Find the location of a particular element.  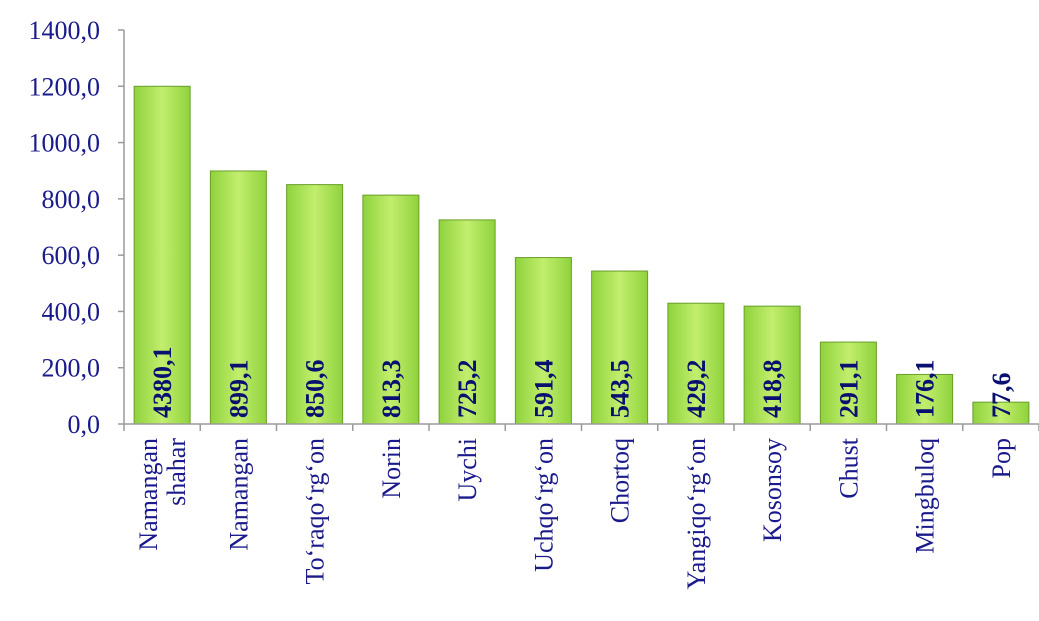

y-tick-label: 1000,0 is located at coordinates (65, 143).